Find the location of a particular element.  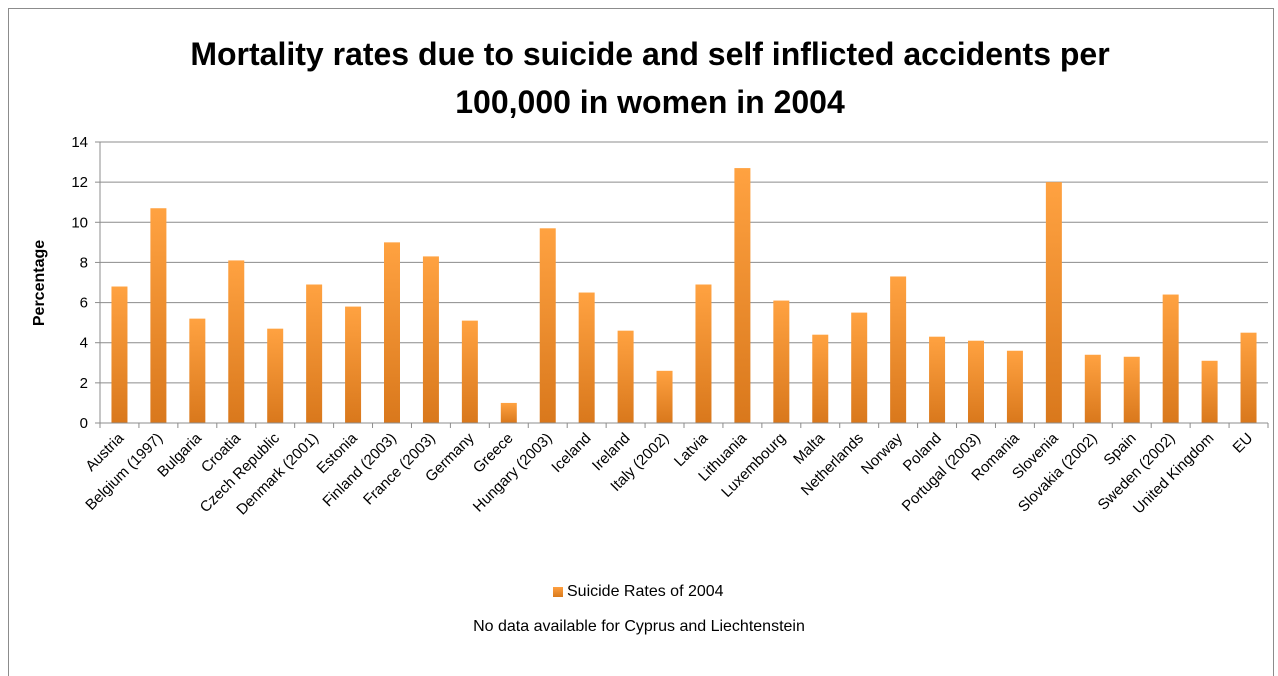

bar-luxembourg is located at coordinates (781, 361).